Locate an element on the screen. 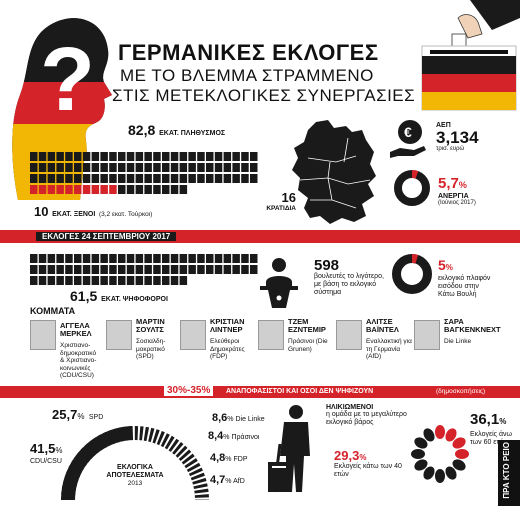  spd-pct: % is located at coordinates (81, 416).